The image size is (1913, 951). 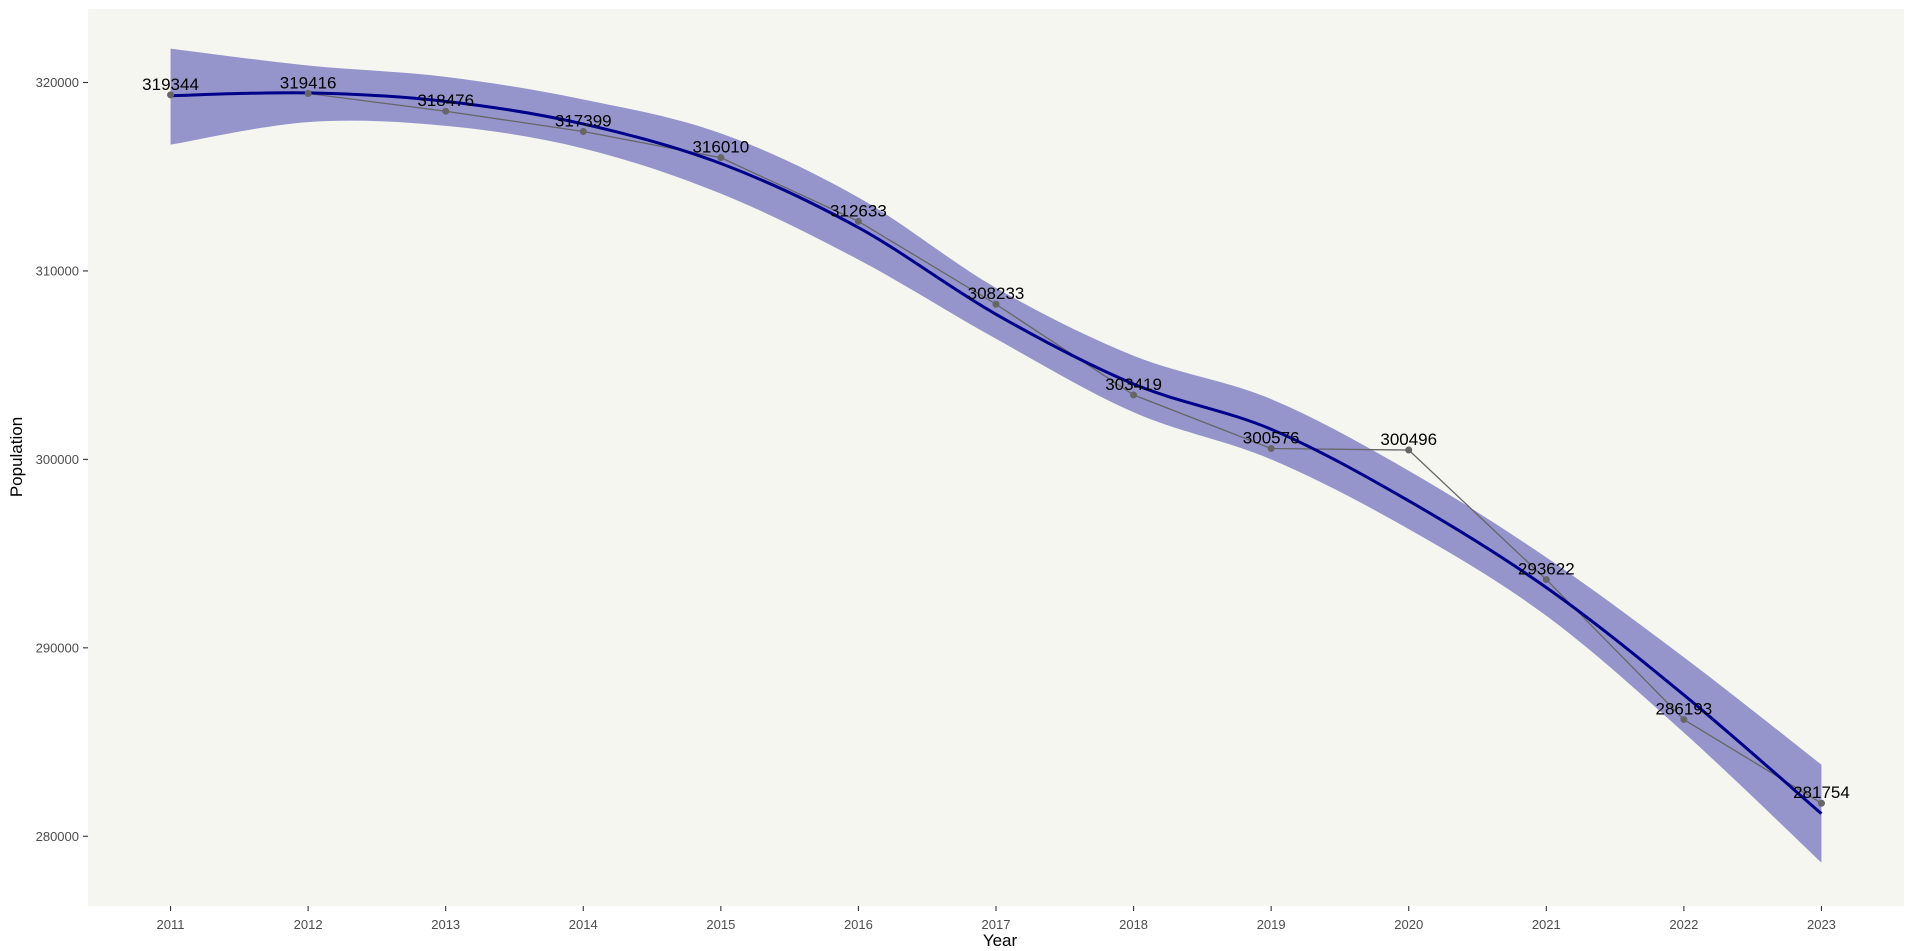 What do you see at coordinates (1546, 569) in the screenshot?
I see `data-label: 293622` at bounding box center [1546, 569].